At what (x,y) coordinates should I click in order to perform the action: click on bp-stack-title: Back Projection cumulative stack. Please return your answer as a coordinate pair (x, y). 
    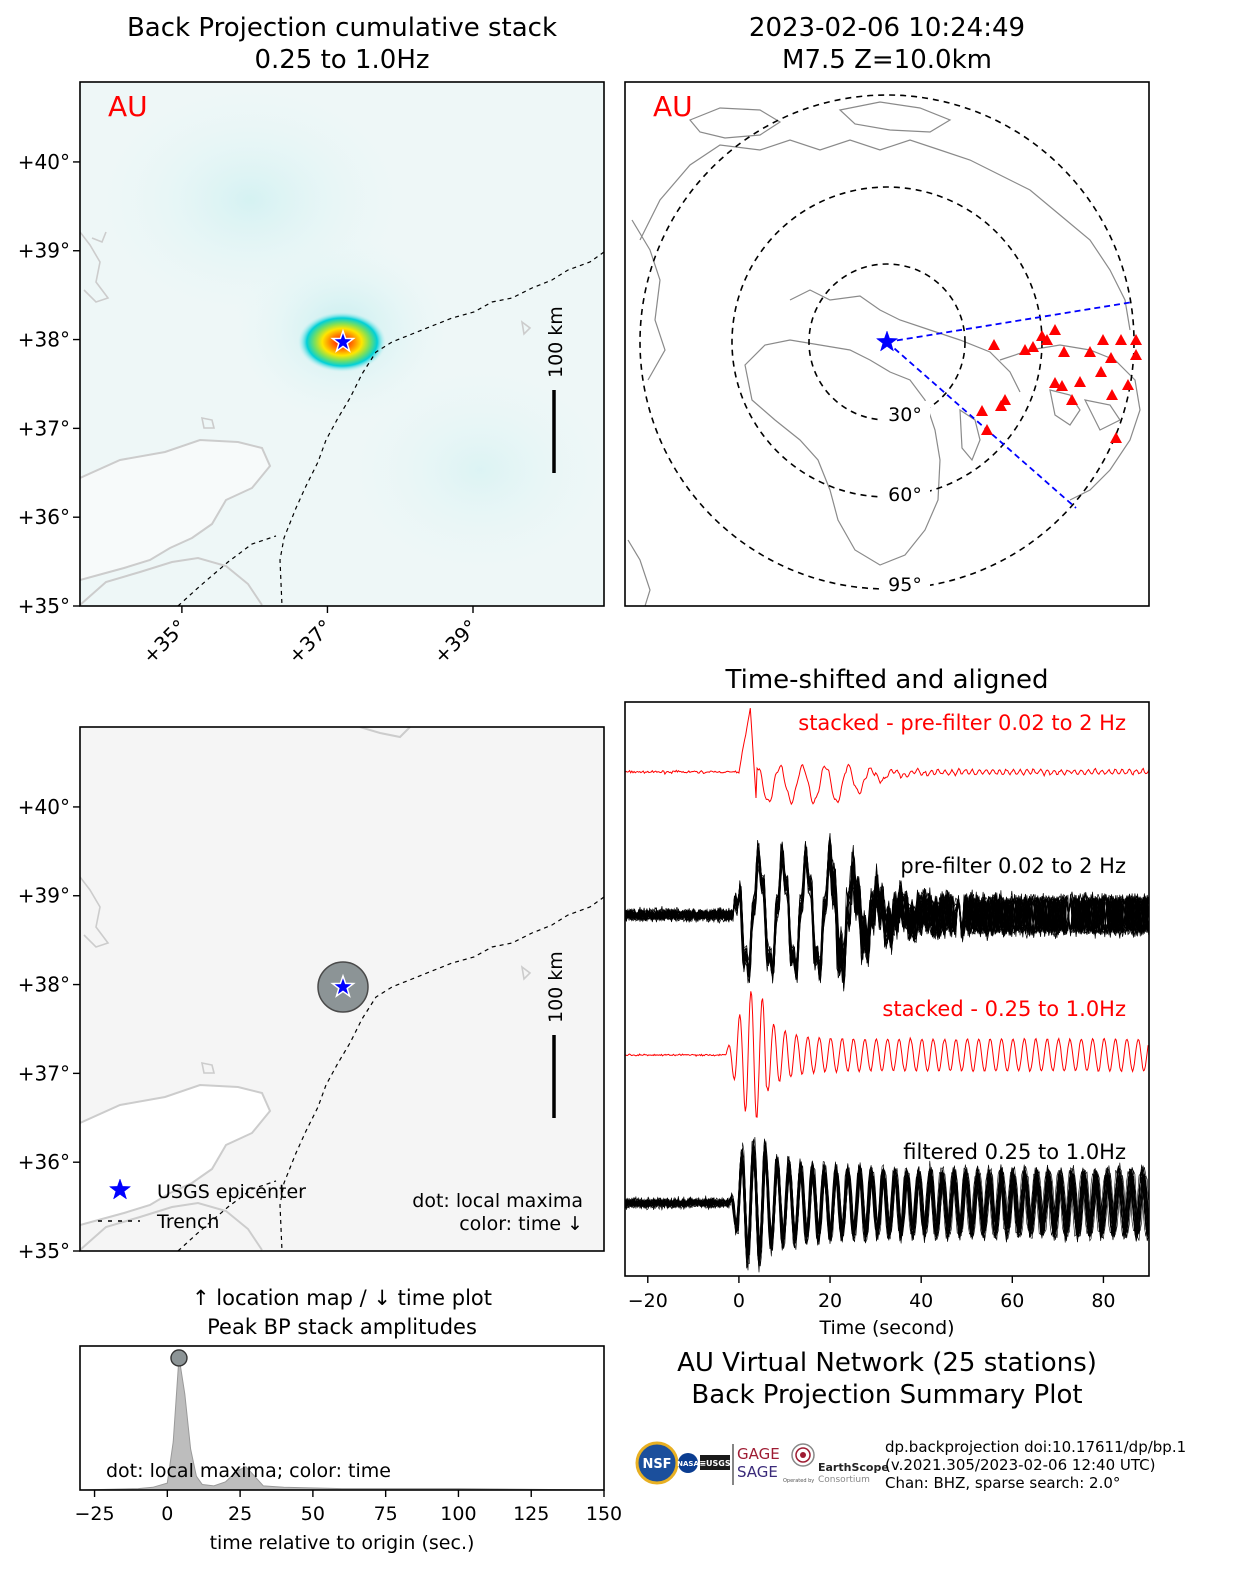
    Looking at the image, I should click on (342, 28).